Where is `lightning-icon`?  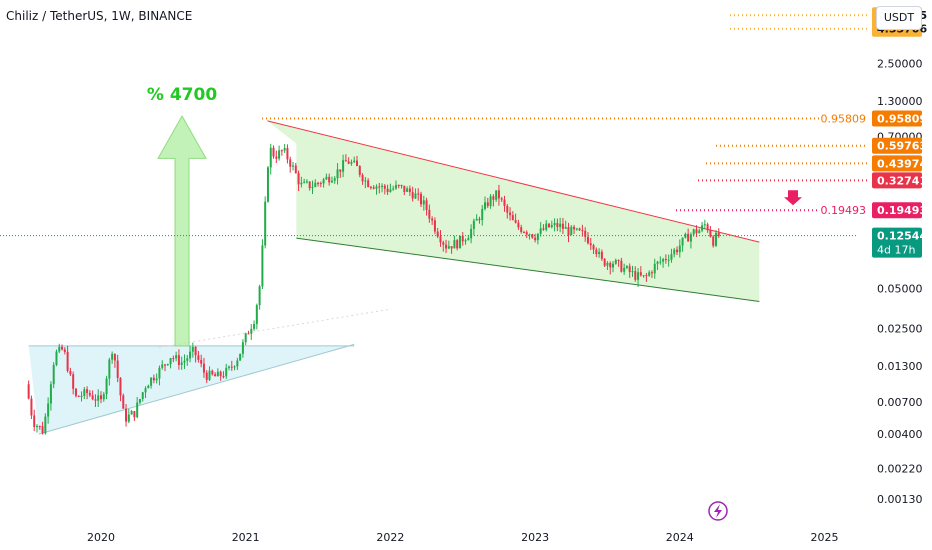 lightning-icon is located at coordinates (718, 511).